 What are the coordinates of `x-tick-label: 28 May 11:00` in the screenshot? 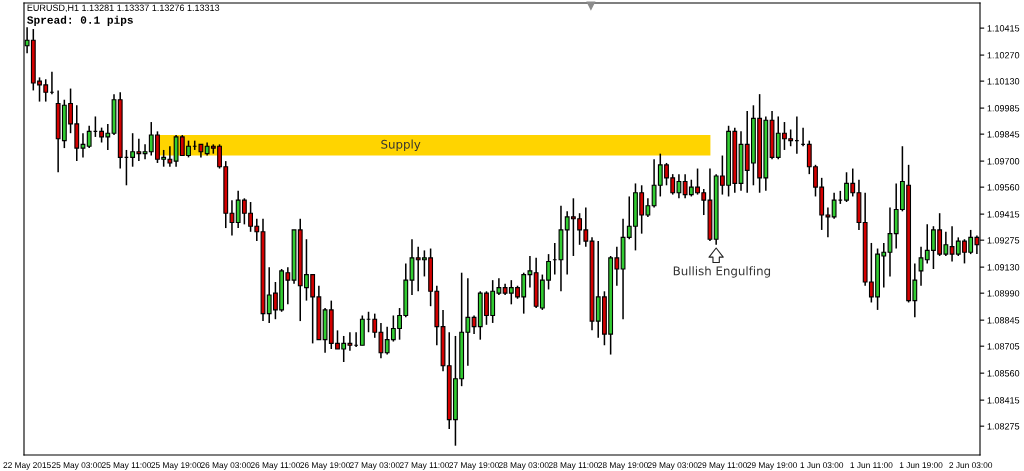 It's located at (573, 466).